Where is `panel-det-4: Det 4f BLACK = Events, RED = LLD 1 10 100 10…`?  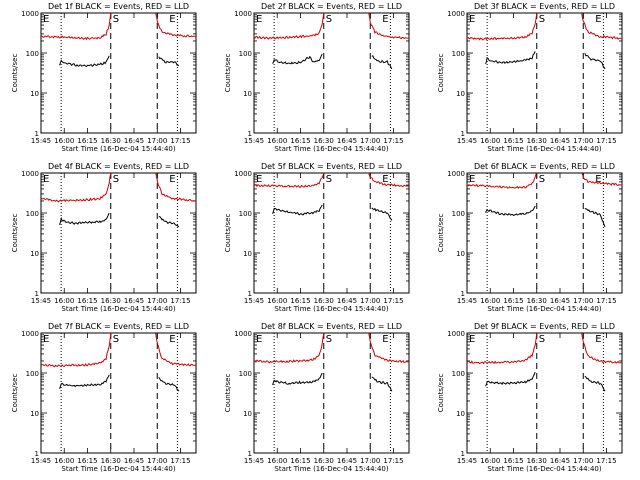
panel-det-4: Det 4f BLACK = Events, RED = LLD 1 10 100 10… is located at coordinates (104, 237).